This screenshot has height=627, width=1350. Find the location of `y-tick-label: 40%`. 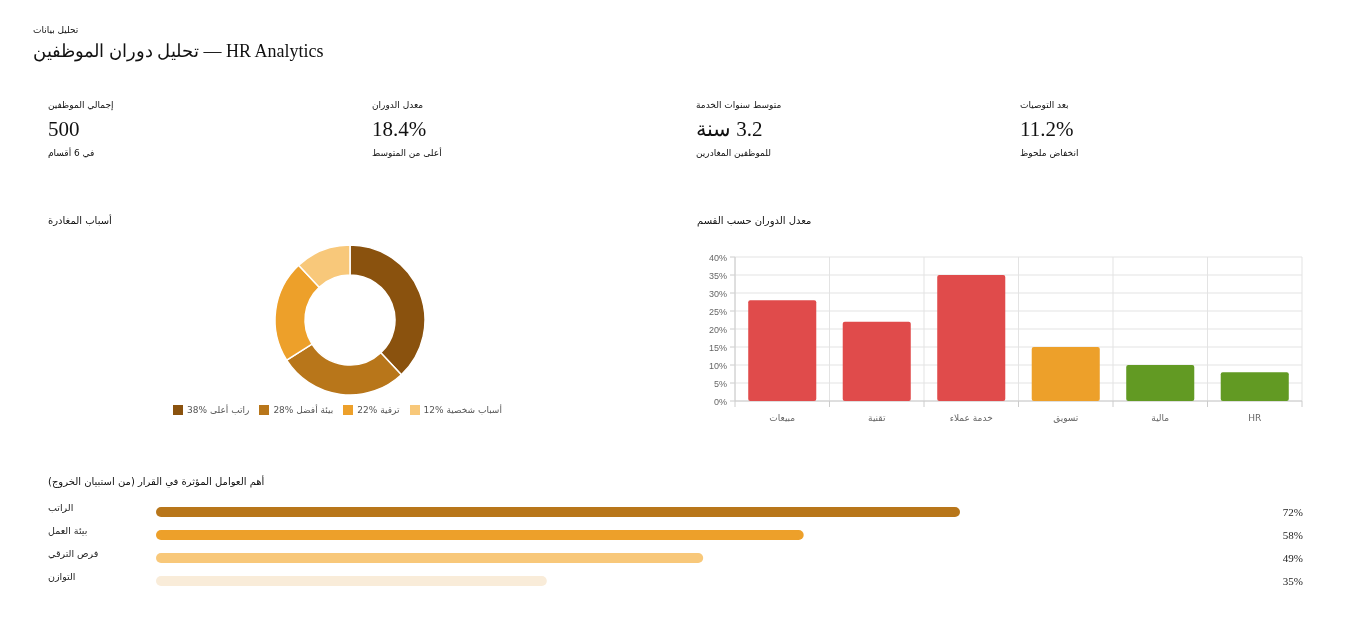

y-tick-label: 40% is located at coordinates (717, 257).